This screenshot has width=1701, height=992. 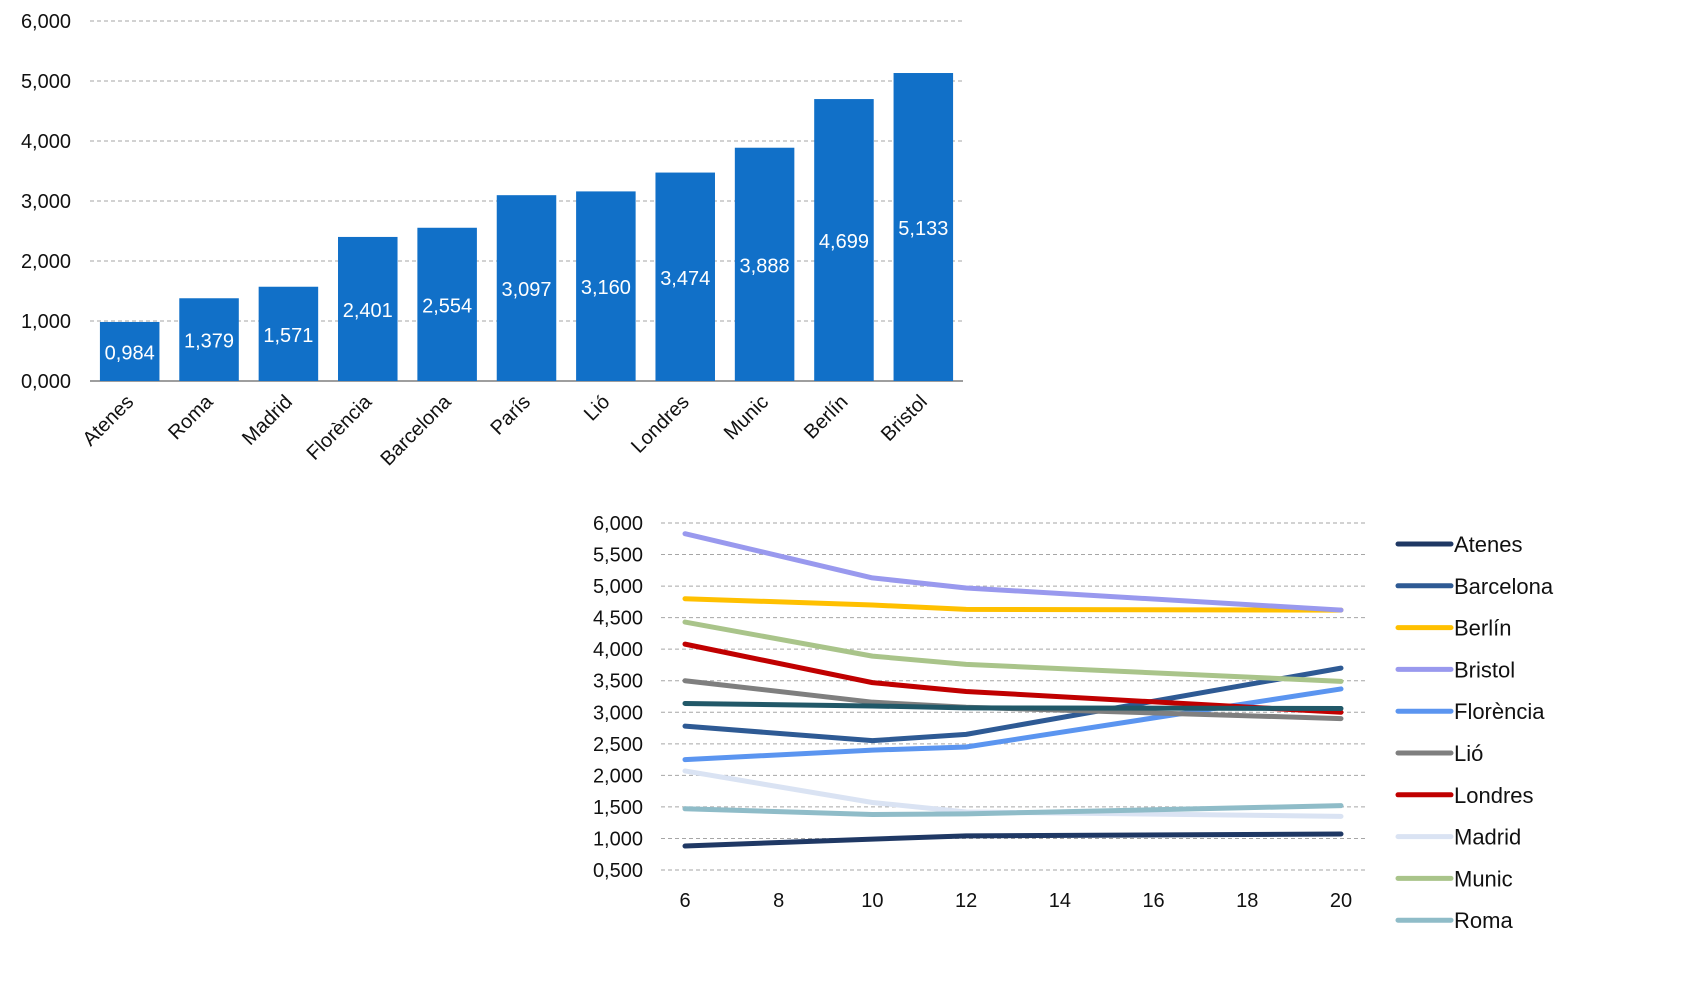 What do you see at coordinates (510, 415) in the screenshot?
I see `bar-category-label: París` at bounding box center [510, 415].